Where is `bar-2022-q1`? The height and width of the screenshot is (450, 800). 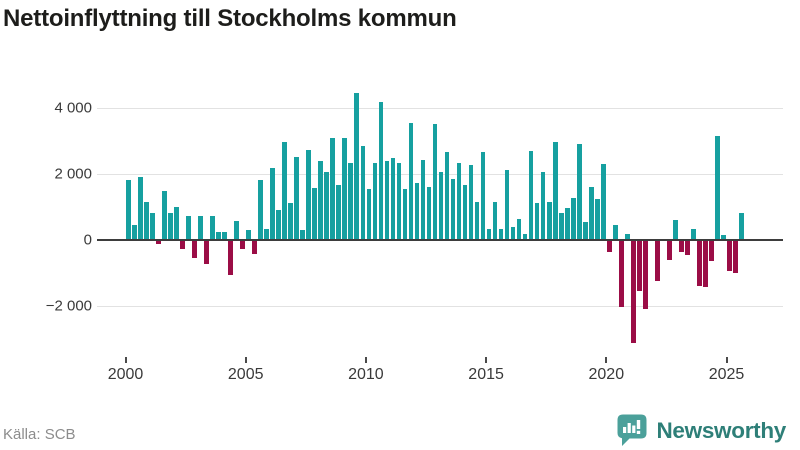 bar-2022-q1 is located at coordinates (657, 260).